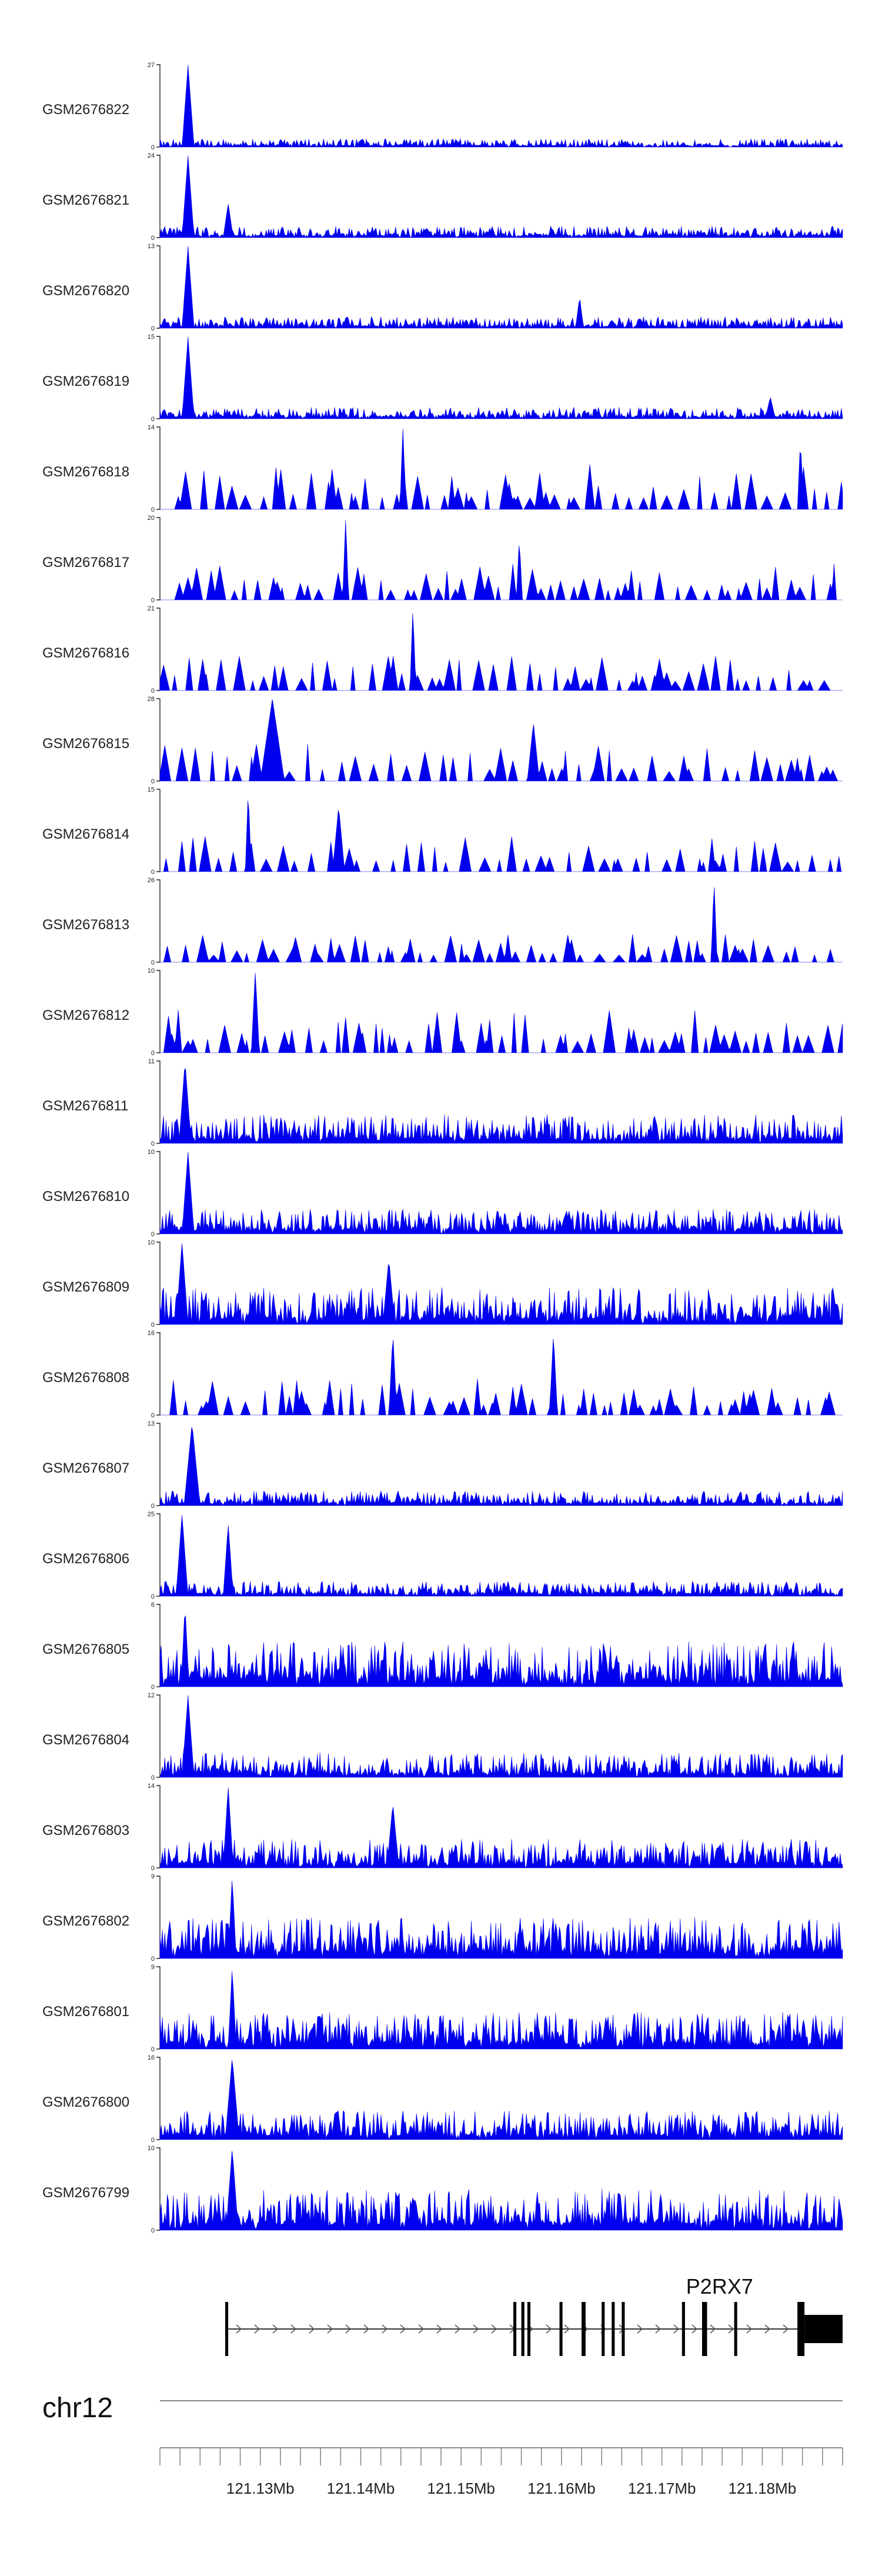 This screenshot has width=882, height=2576. What do you see at coordinates (151, 1061) in the screenshot?
I see `y-max-label: 11` at bounding box center [151, 1061].